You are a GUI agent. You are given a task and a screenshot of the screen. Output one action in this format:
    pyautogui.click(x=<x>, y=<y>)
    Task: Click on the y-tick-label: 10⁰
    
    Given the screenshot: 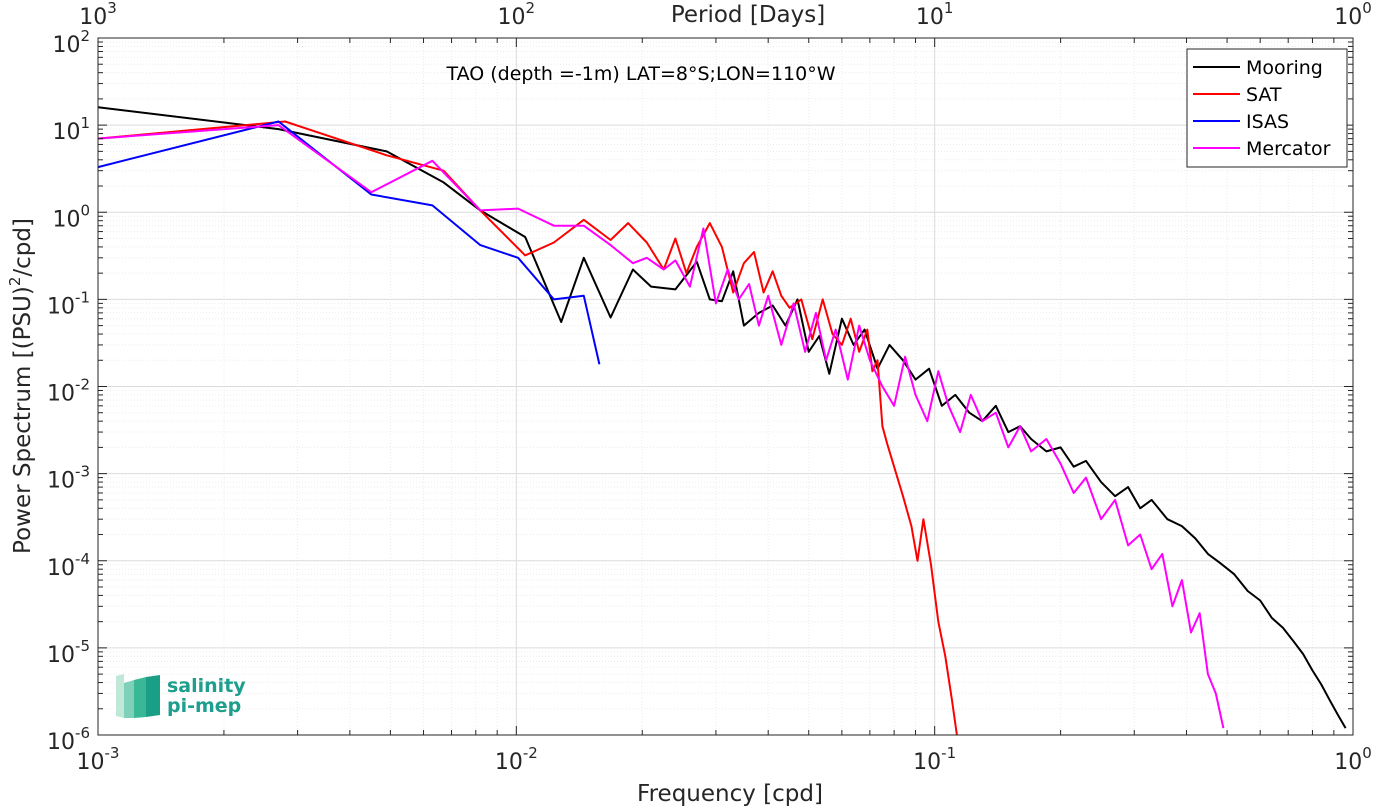 What is the action you would take?
    pyautogui.click(x=71, y=216)
    